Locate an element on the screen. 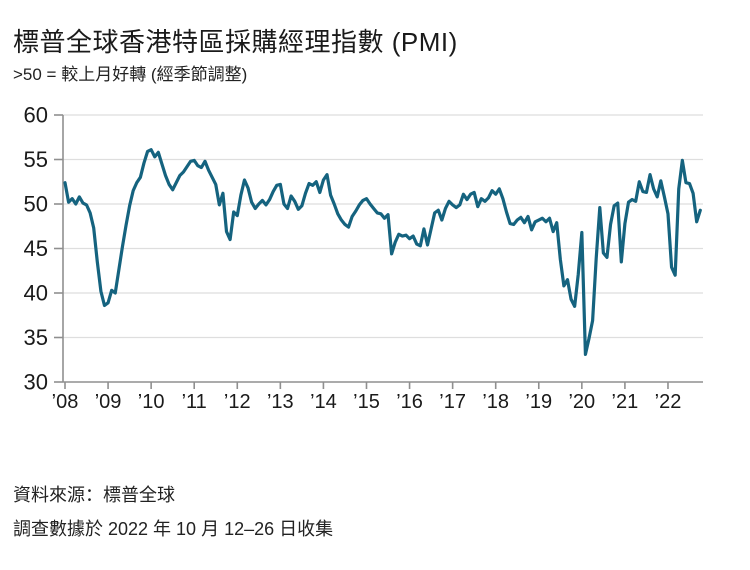  x-tick-label-9: ’17 is located at coordinates (452, 402).